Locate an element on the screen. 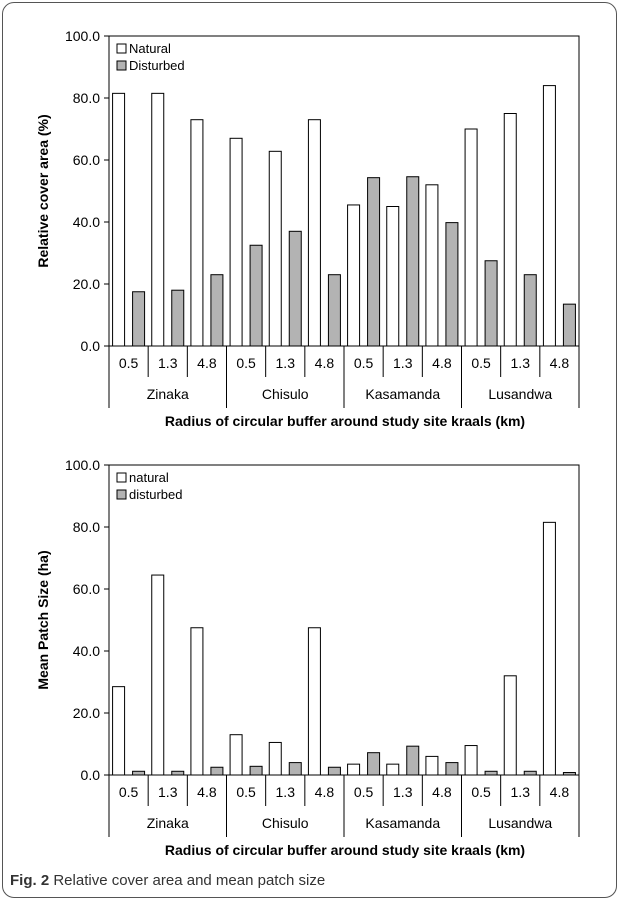 The width and height of the screenshot is (621, 902). figure-number: Fig. 2 is located at coordinates (30, 880).